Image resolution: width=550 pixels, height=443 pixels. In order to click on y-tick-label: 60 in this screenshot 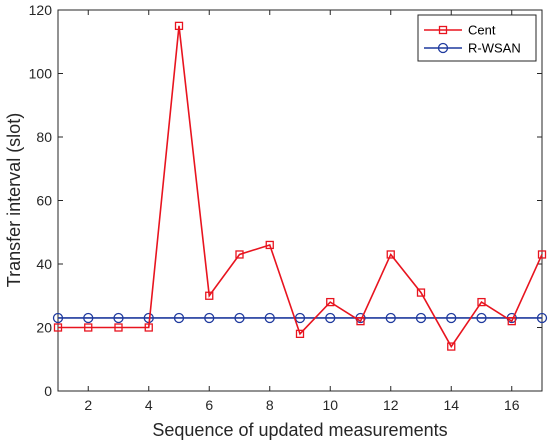, I will do `click(44, 201)`.